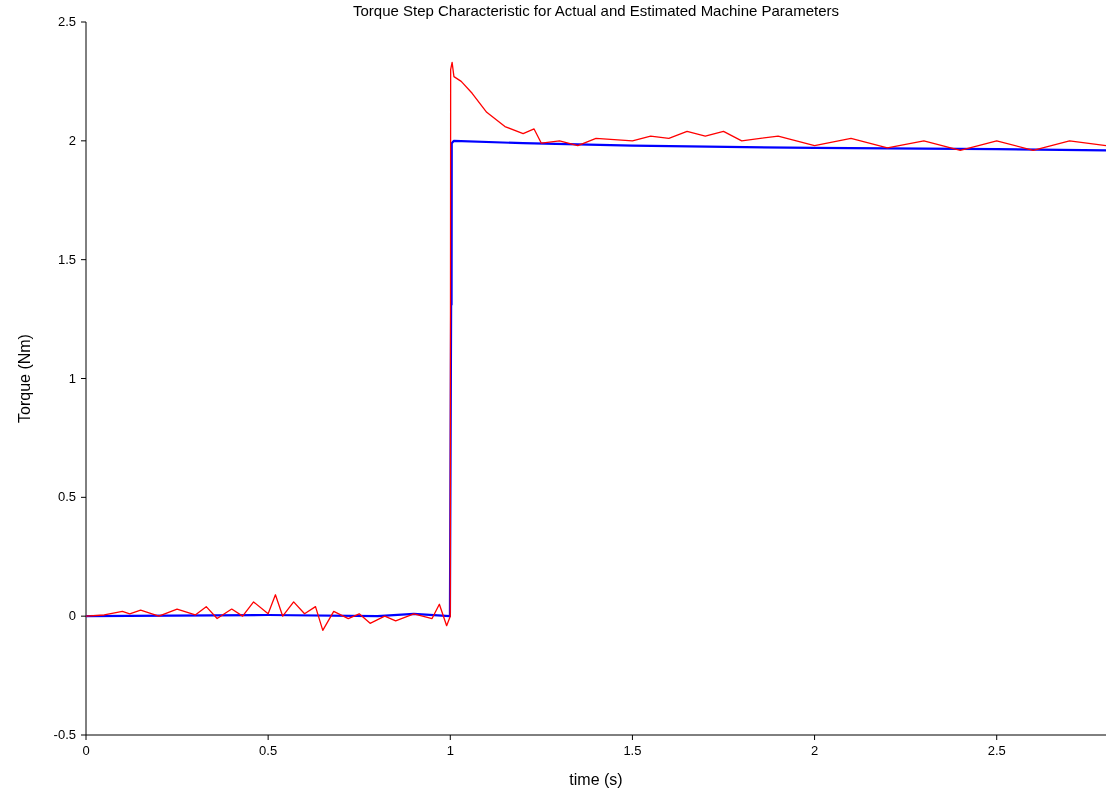 This screenshot has height=796, width=1108. I want to click on x-tick-label: 2.5, so click(996, 750).